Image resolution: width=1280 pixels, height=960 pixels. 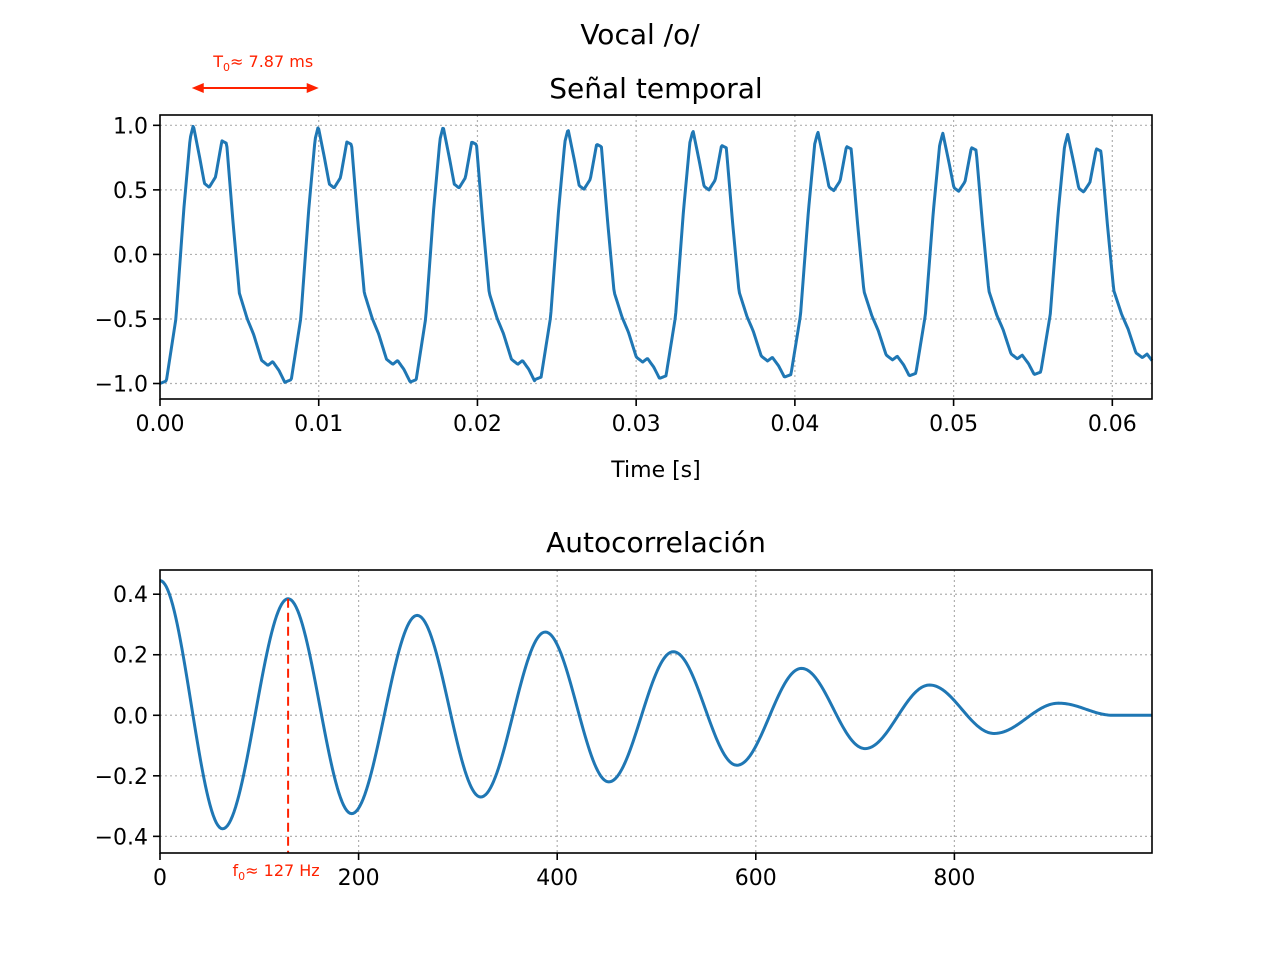 What do you see at coordinates (130, 126) in the screenshot?
I see `time-signal-ytick-label: 1.0` at bounding box center [130, 126].